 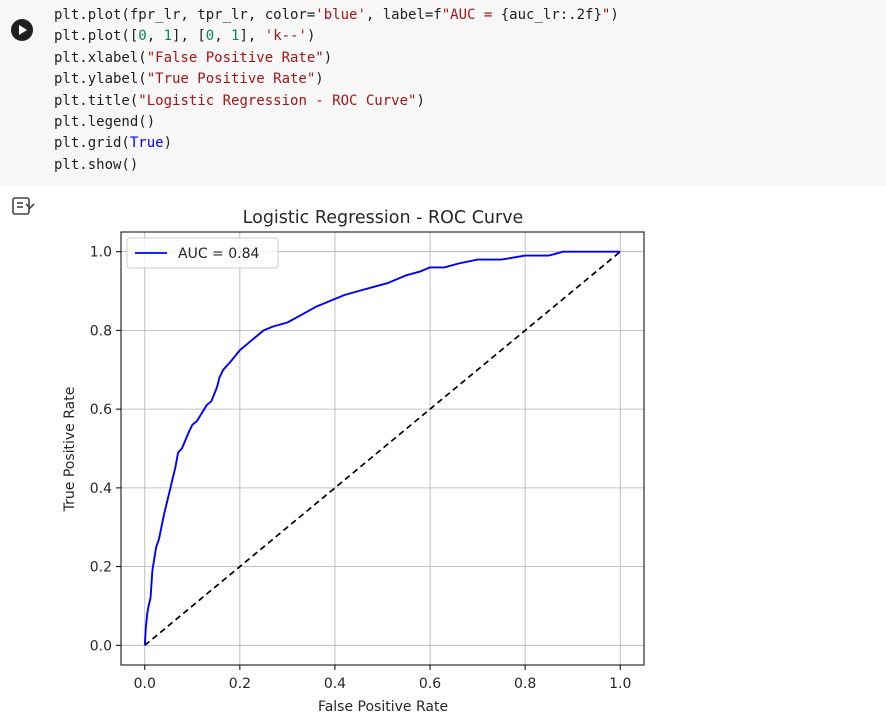 I want to click on code-token: ], [, so click(x=189, y=36).